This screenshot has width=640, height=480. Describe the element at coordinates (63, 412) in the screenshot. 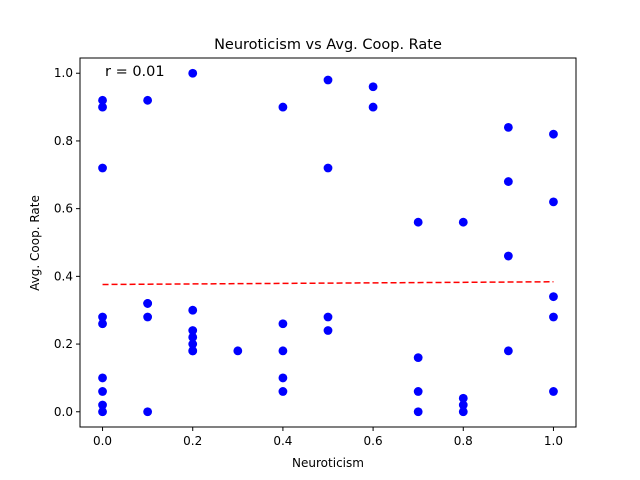

I see `y-tick-label: 0.0` at that location.